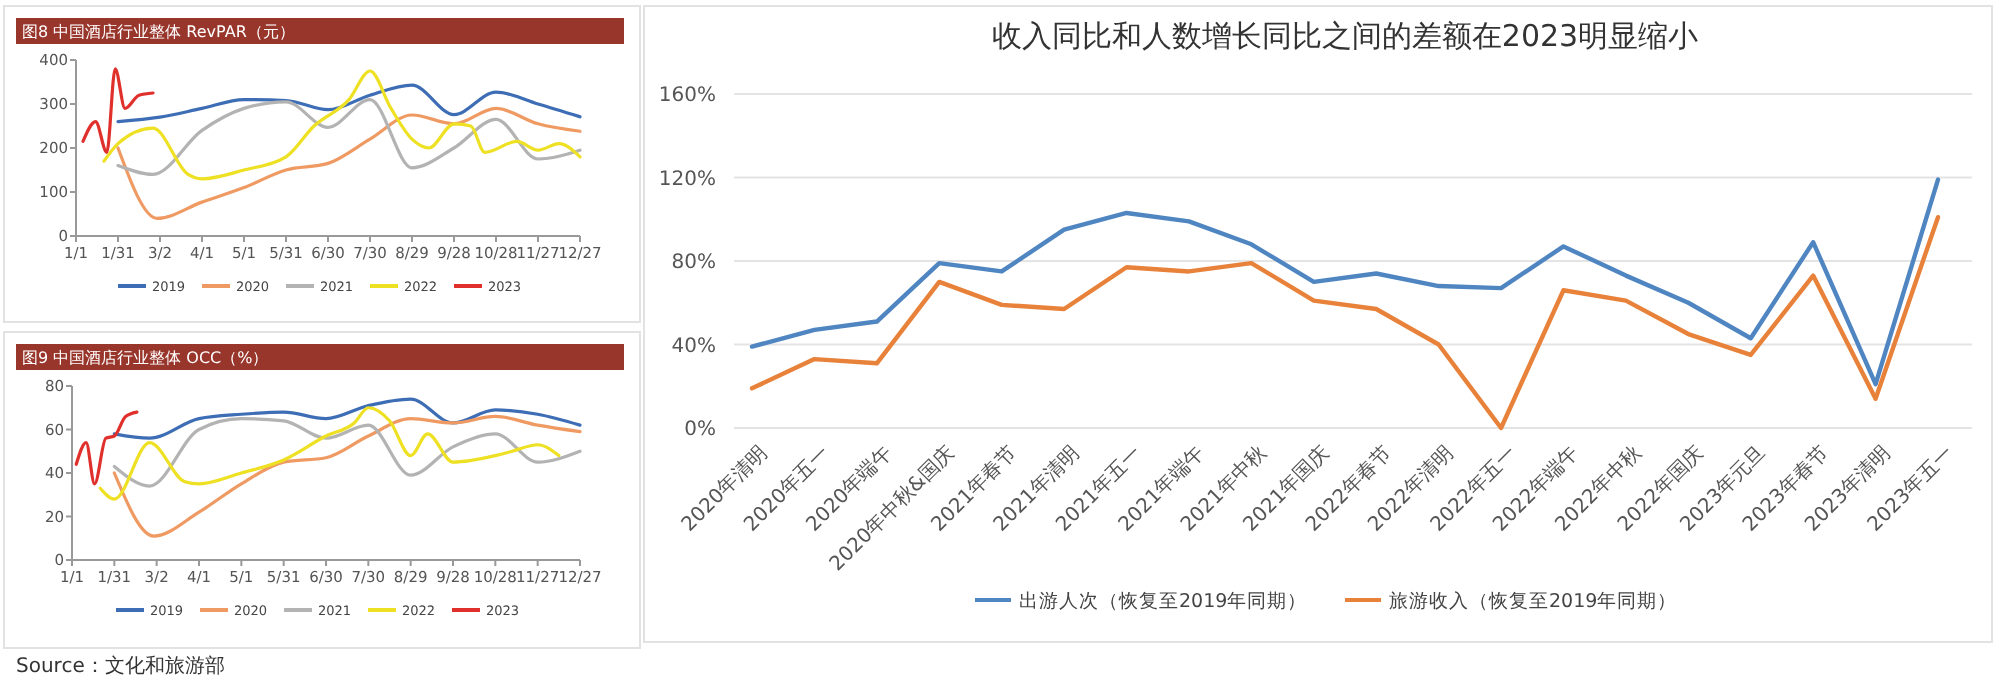 This screenshot has height=688, width=2000. What do you see at coordinates (1163, 600) in the screenshot?
I see `legend-label: 出游人次（恢复至2019年同期）` at bounding box center [1163, 600].